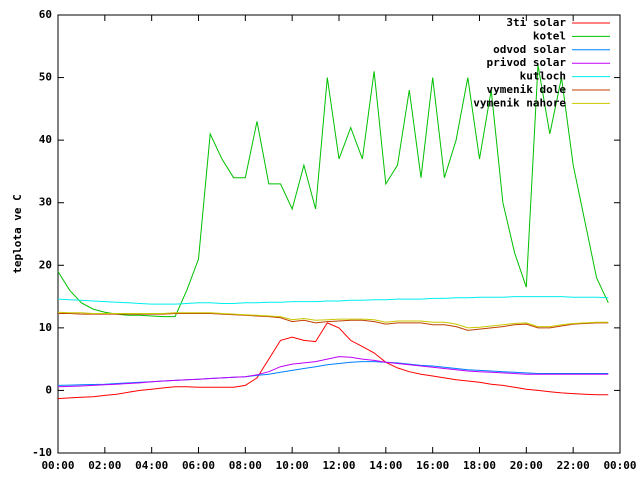 Image resolution: width=640 pixels, height=480 pixels. I want to click on x-tick-label: 08:00, so click(245, 465).